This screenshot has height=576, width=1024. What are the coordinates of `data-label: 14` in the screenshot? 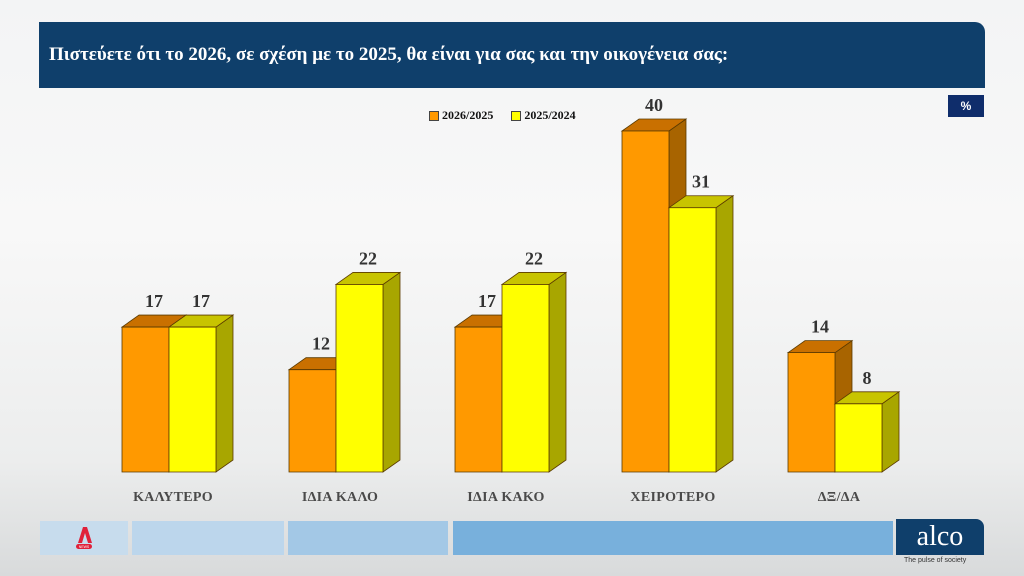 It's located at (820, 327).